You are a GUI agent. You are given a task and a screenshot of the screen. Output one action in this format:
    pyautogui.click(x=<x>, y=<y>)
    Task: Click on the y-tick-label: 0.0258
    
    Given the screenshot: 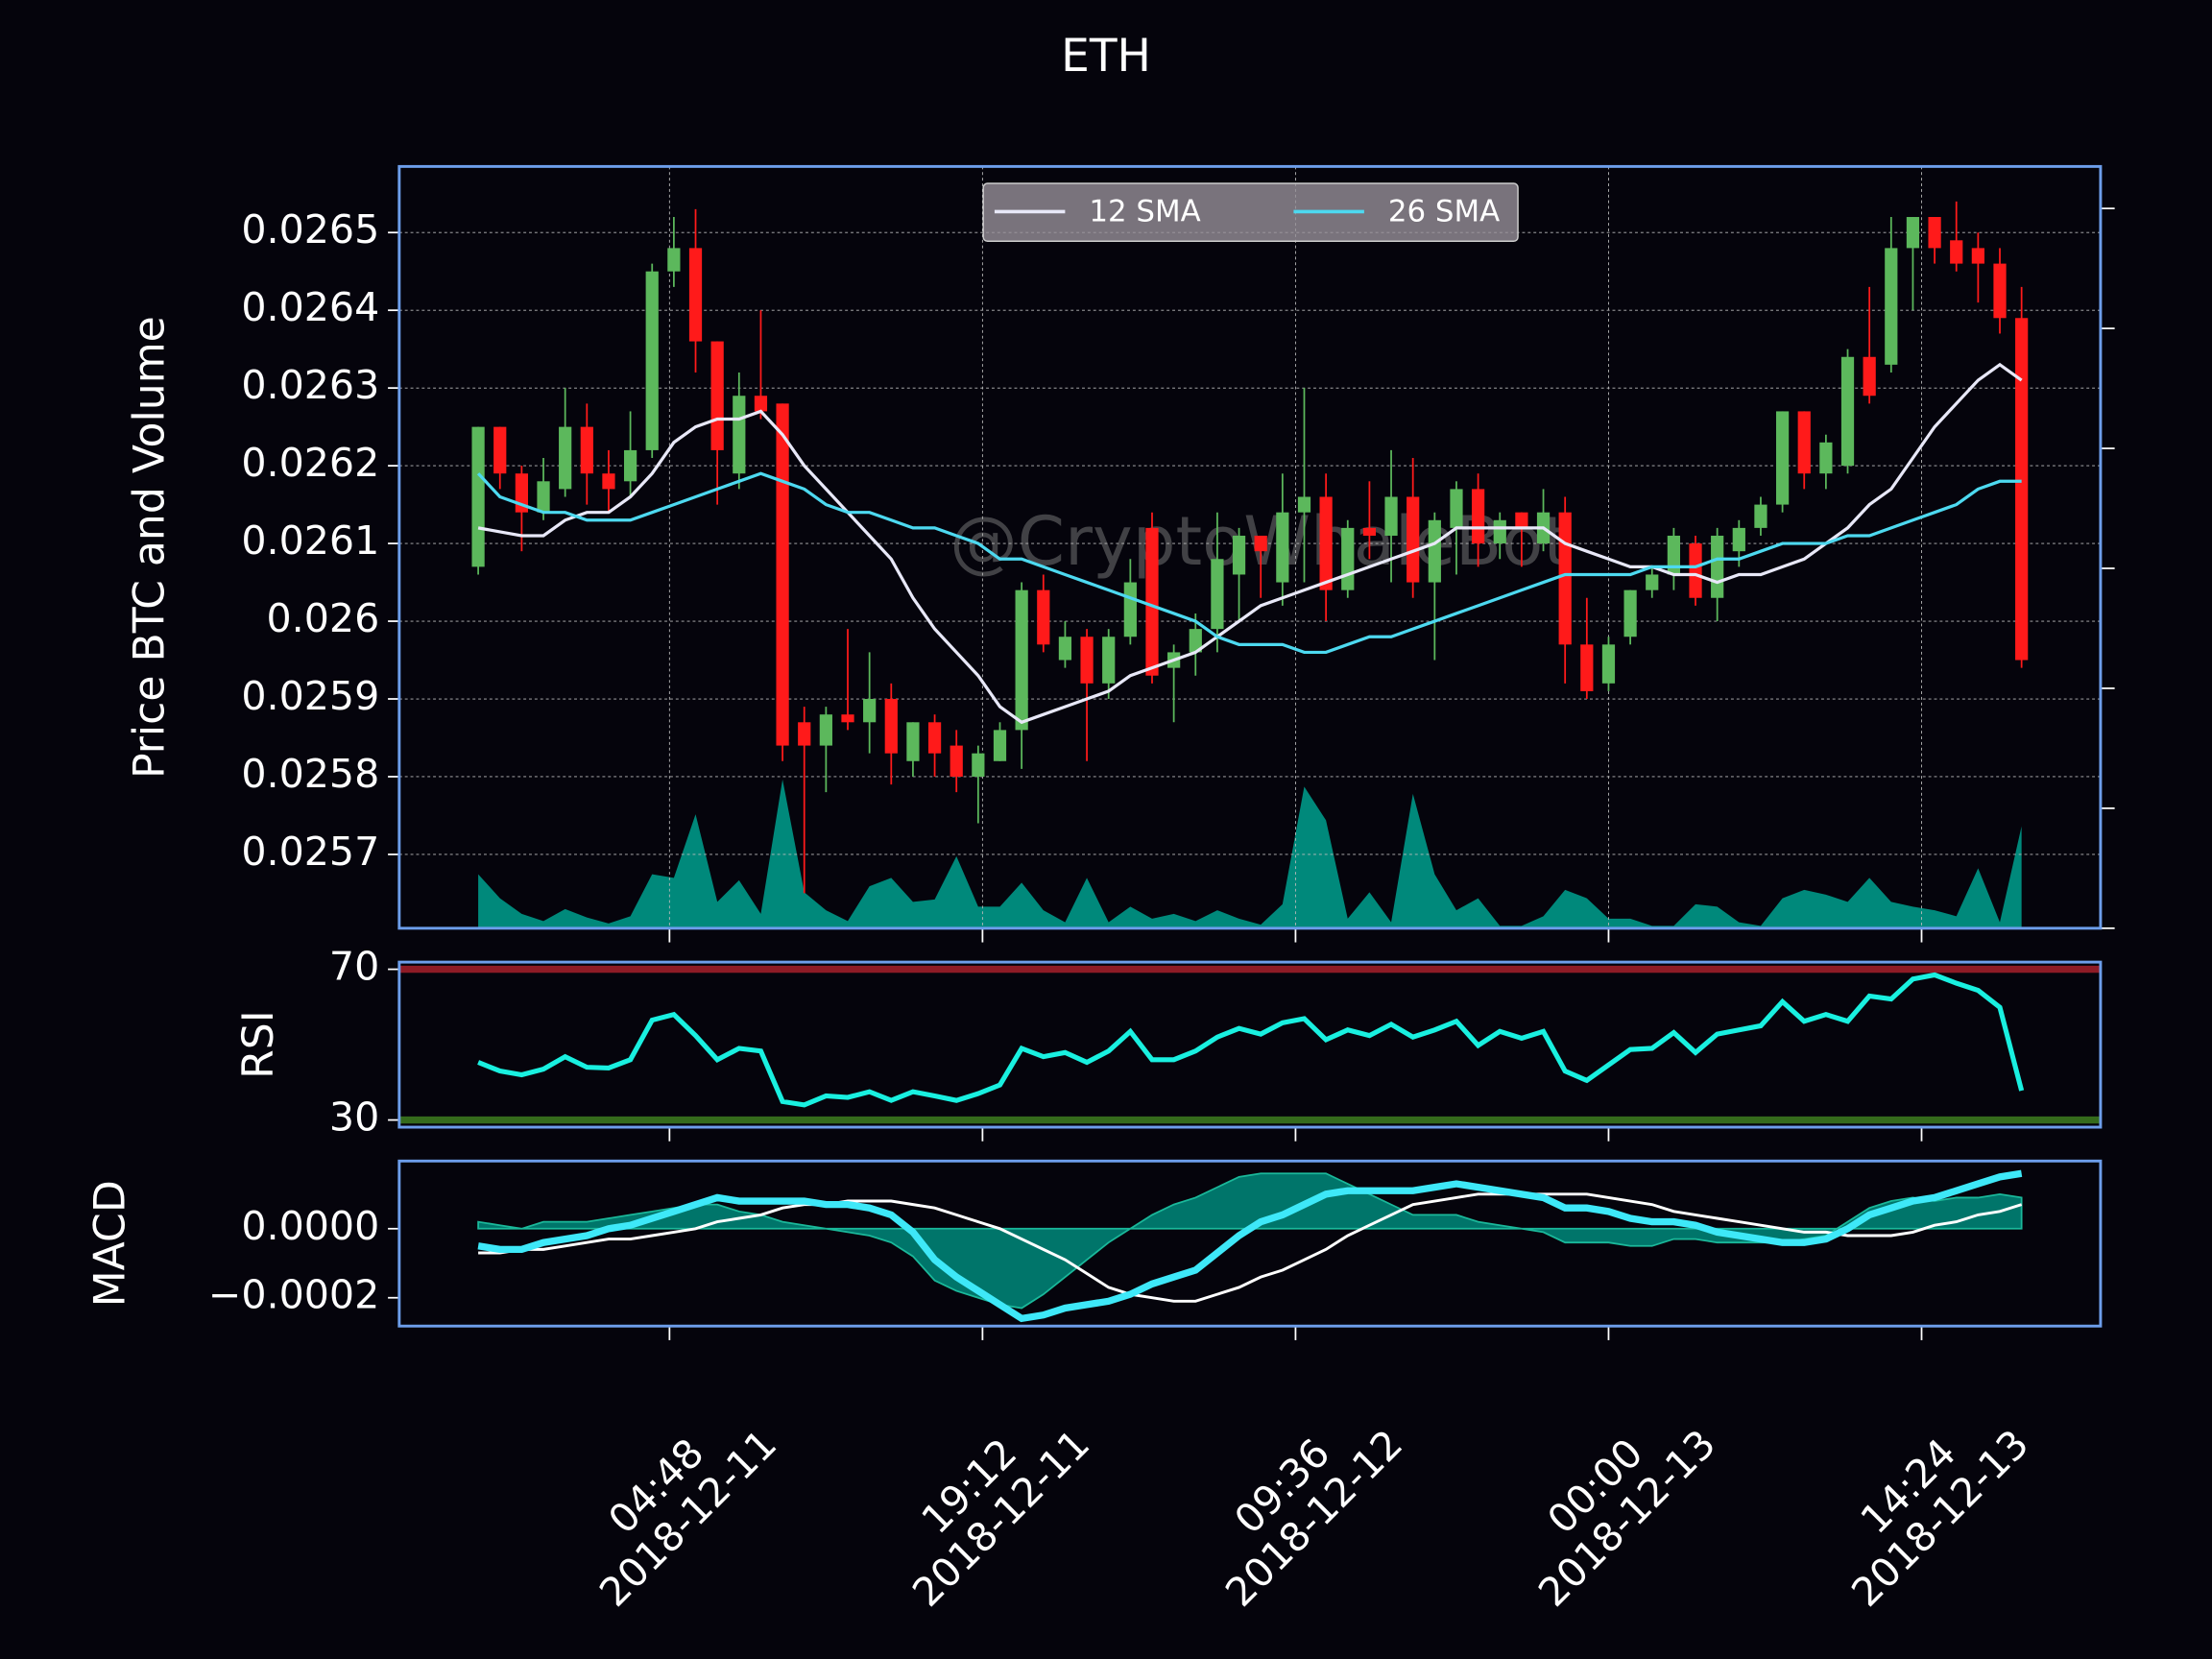 What is the action you would take?
    pyautogui.click(x=310, y=774)
    